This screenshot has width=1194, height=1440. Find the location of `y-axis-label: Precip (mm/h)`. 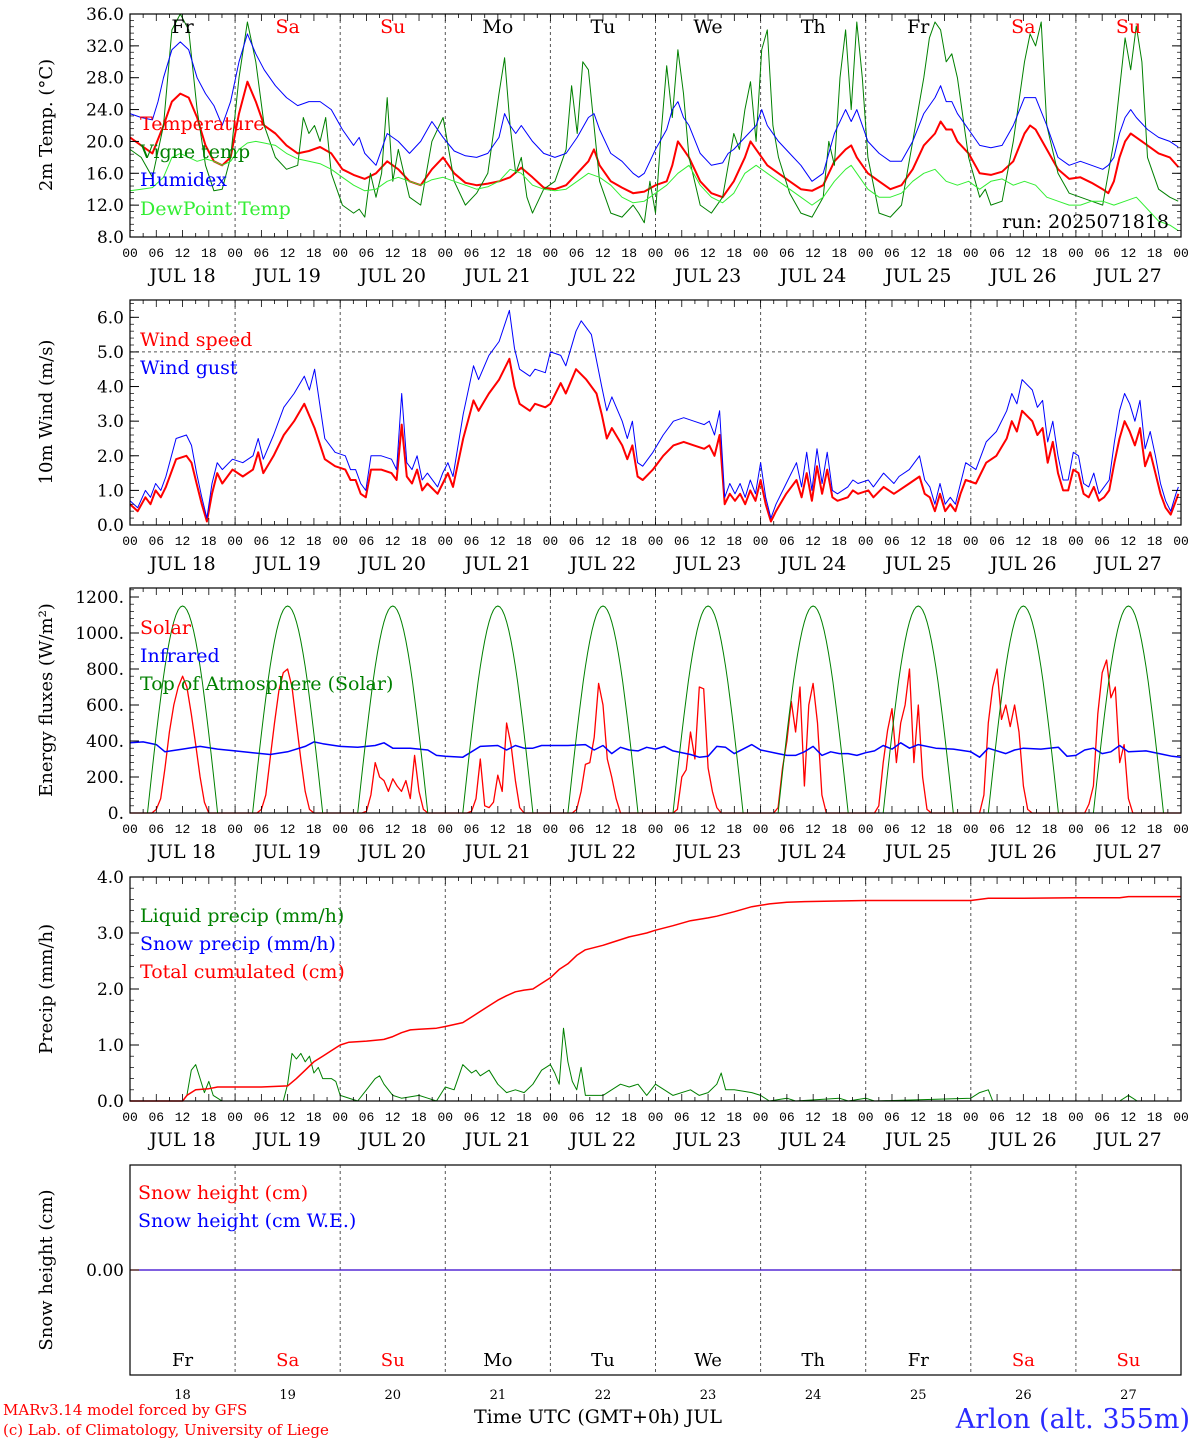

y-axis-label: Precip (mm/h) is located at coordinates (46, 989).